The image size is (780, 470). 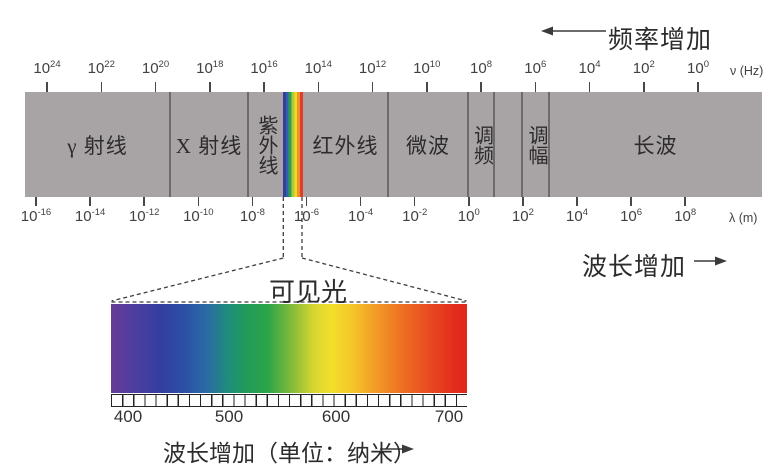 What do you see at coordinates (449, 416) in the screenshot?
I see `nm-scale-label: 700` at bounding box center [449, 416].